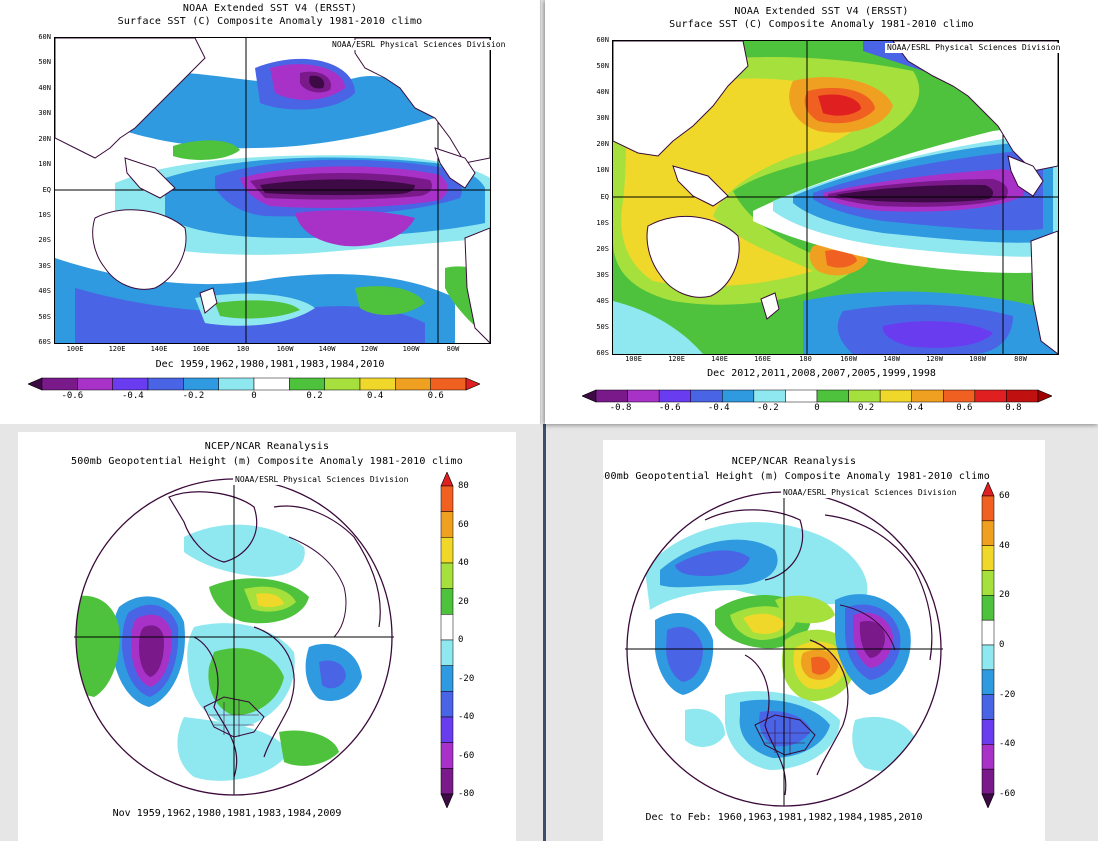 The height and width of the screenshot is (841, 1098). I want to click on latitude-label: 40S, so click(44, 291).